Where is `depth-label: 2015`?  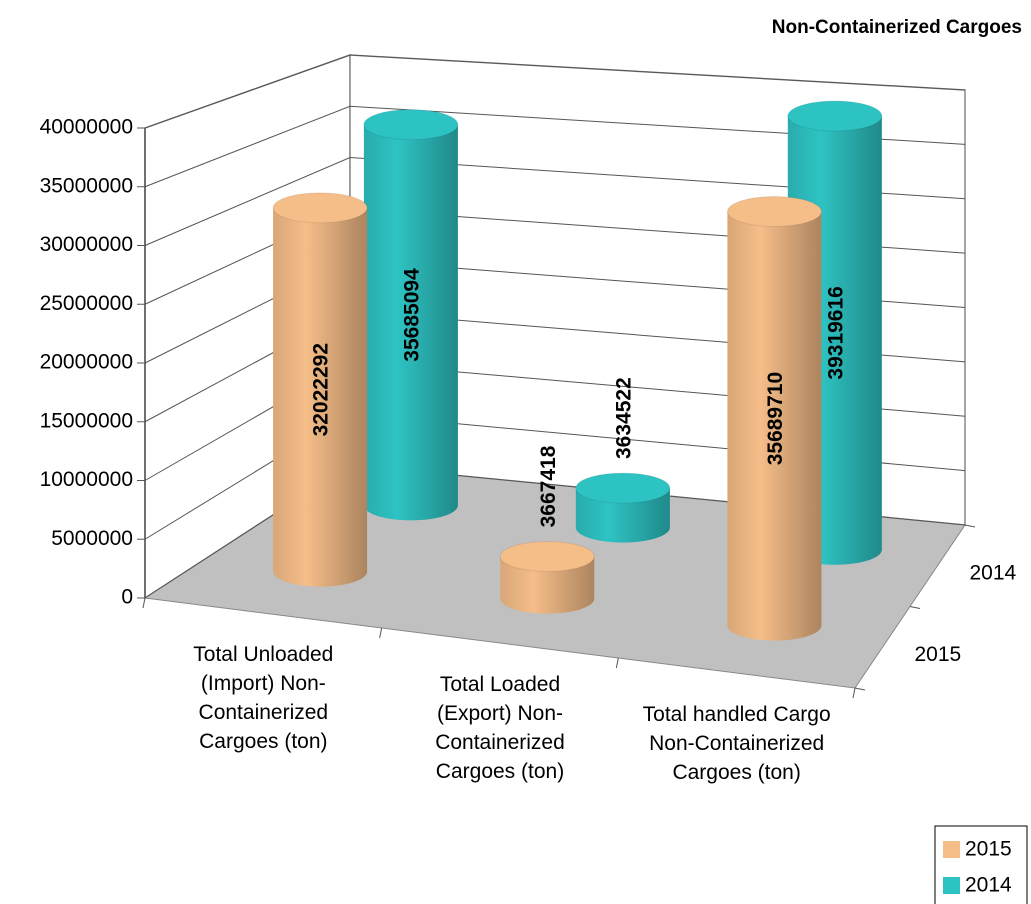 depth-label: 2015 is located at coordinates (938, 654).